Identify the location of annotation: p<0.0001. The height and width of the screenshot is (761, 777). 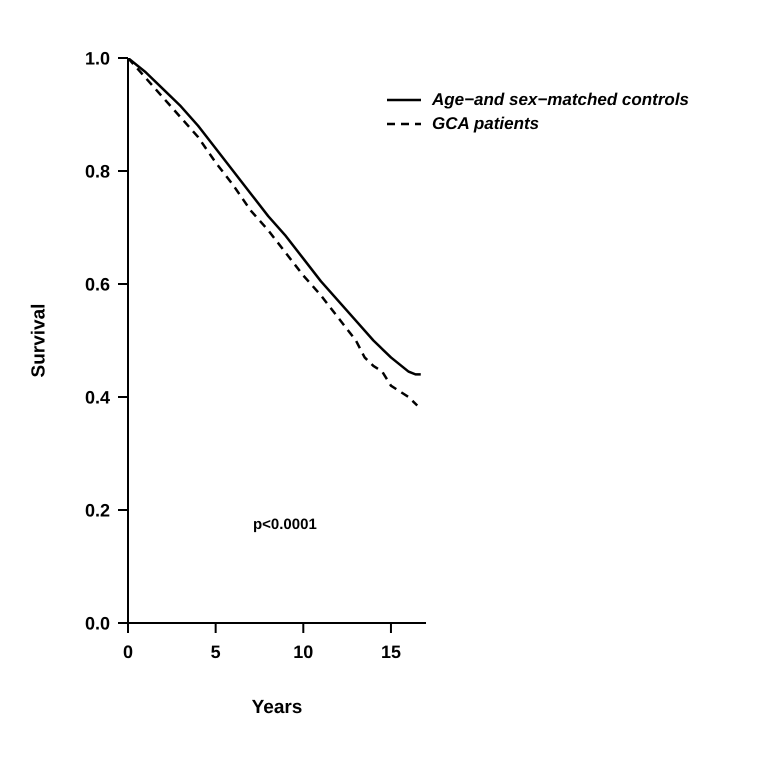
(285, 524).